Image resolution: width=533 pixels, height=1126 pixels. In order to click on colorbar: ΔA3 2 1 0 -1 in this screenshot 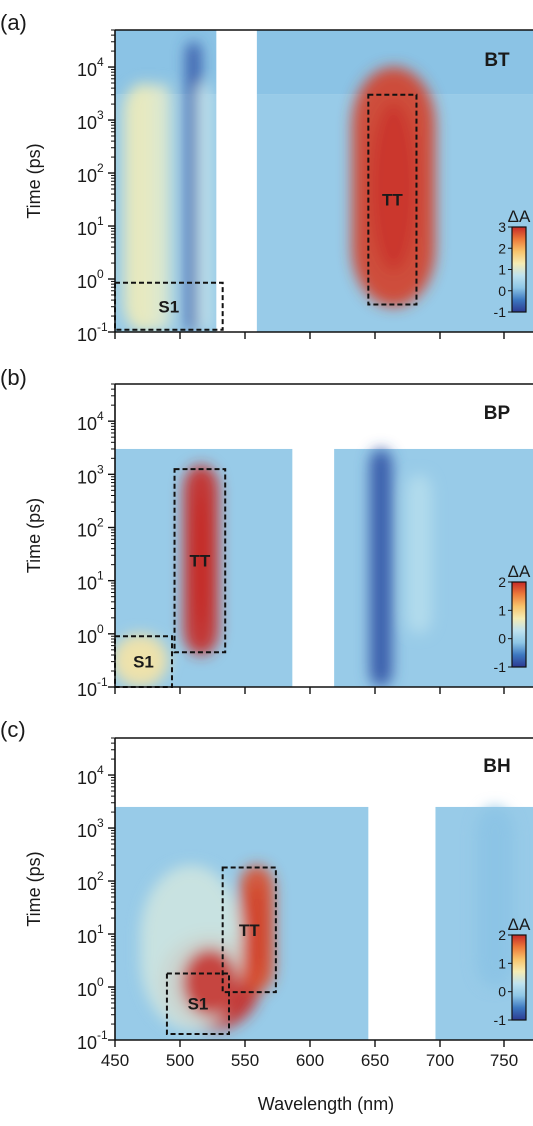, I will do `click(512, 263)`.